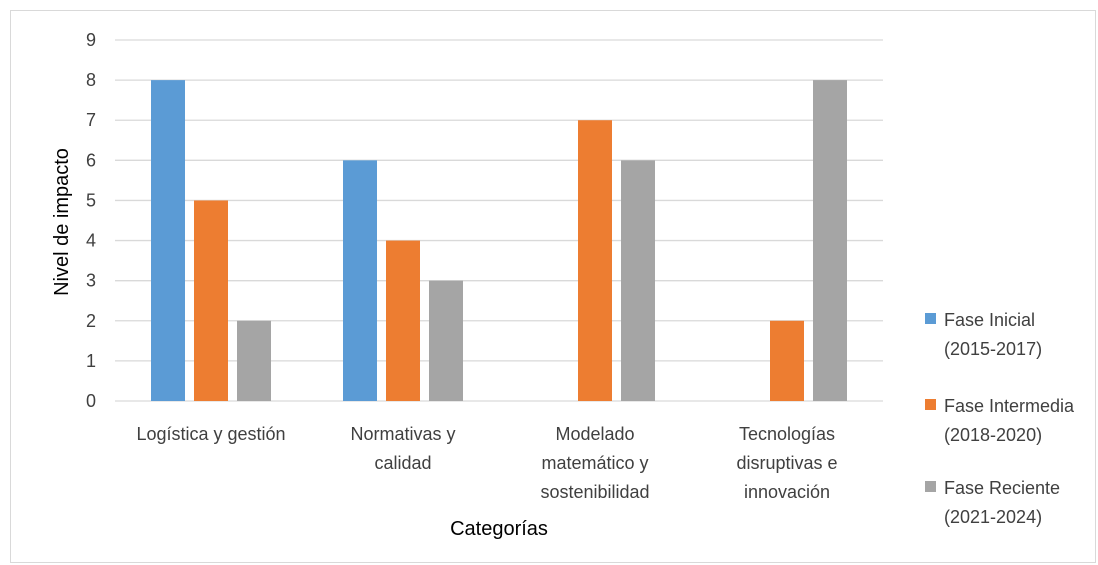  I want to click on x-category-label-line: innovación, so click(787, 492).